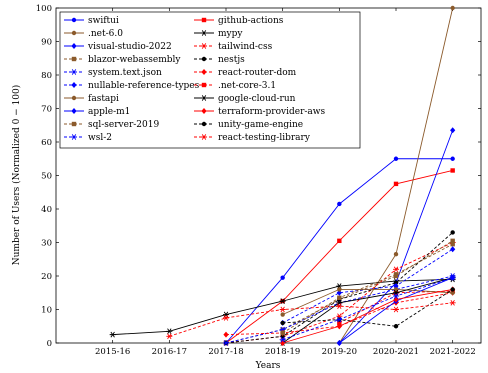 The width and height of the screenshot is (488, 373). I want to click on x-tick-label: 2021-2022, so click(453, 352).